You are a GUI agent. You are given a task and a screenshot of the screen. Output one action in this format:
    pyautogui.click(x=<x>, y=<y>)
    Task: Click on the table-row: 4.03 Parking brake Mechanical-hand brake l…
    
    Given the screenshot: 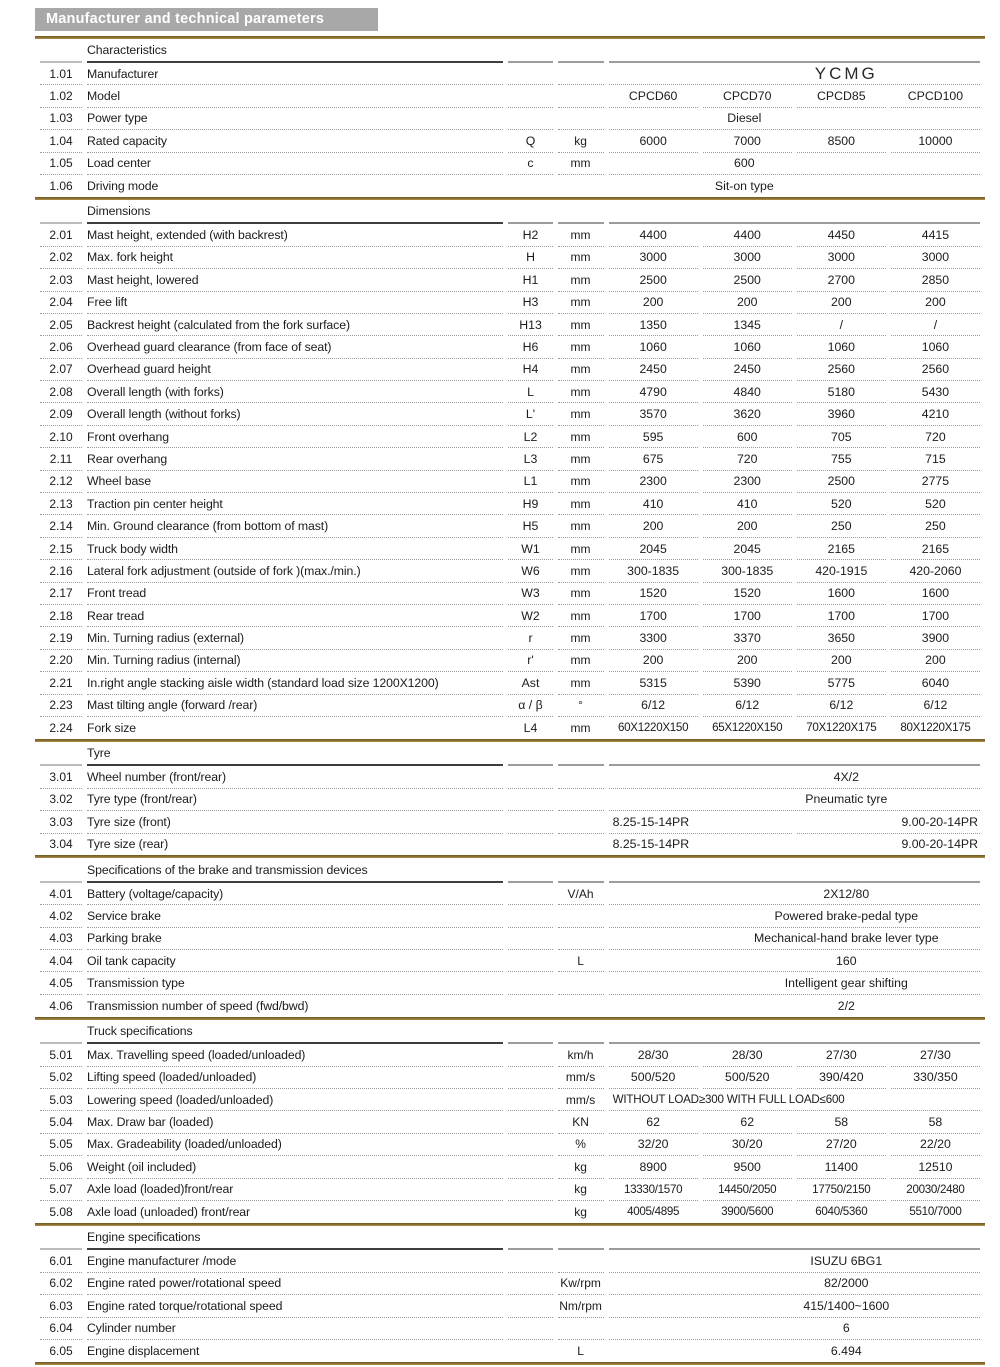 What is the action you would take?
    pyautogui.click(x=510, y=939)
    